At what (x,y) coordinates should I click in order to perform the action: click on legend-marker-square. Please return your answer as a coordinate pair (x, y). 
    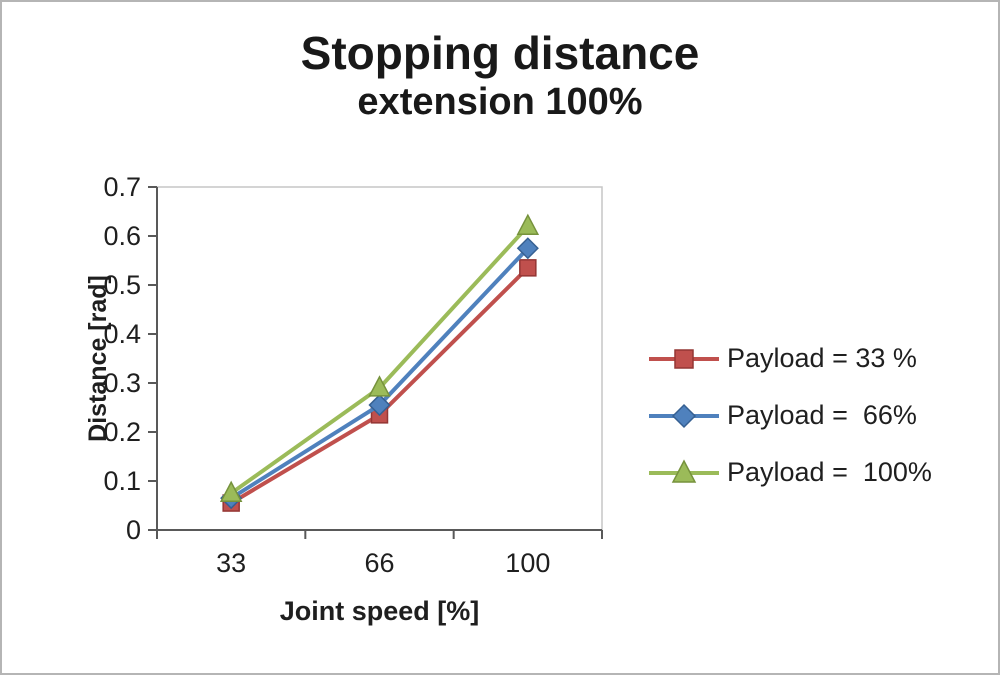
    Looking at the image, I should click on (684, 358).